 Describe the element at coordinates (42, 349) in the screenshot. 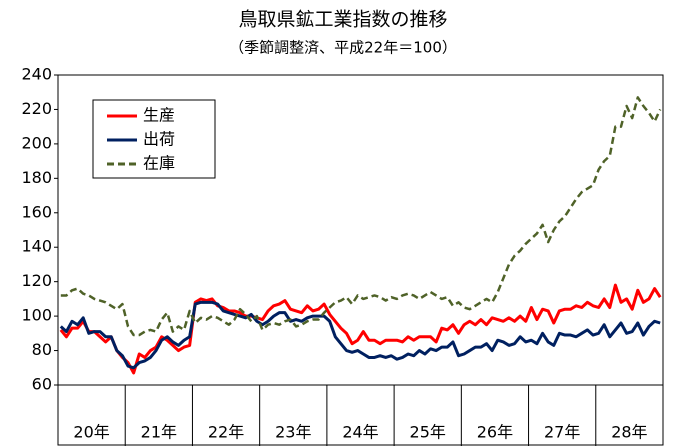

I see `y-tick-label: 80` at that location.